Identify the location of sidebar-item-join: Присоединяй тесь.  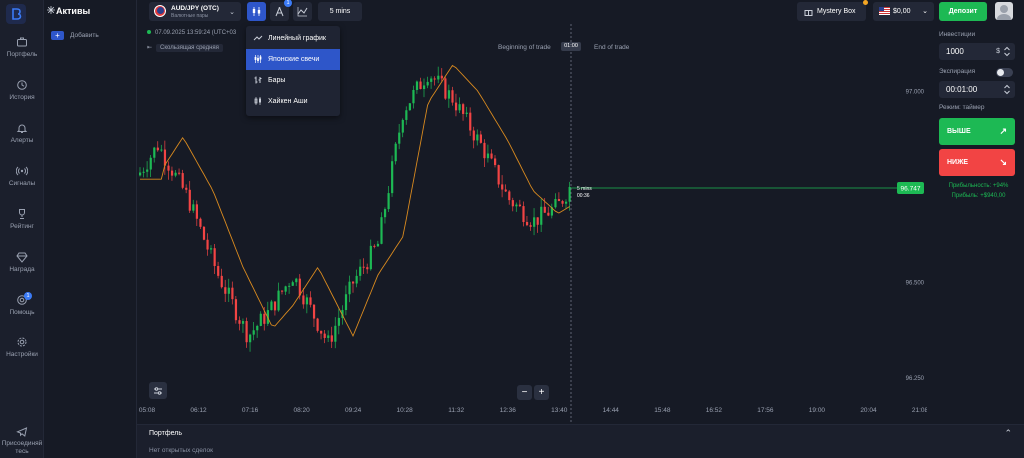
(22, 441).